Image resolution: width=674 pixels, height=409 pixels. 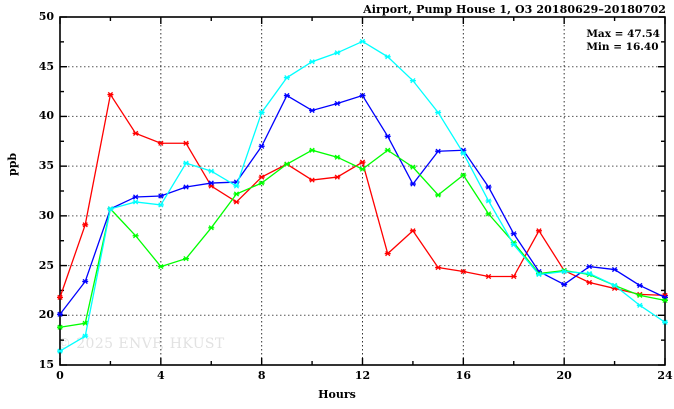 I want to click on x-tick-label: 12, so click(x=362, y=375).